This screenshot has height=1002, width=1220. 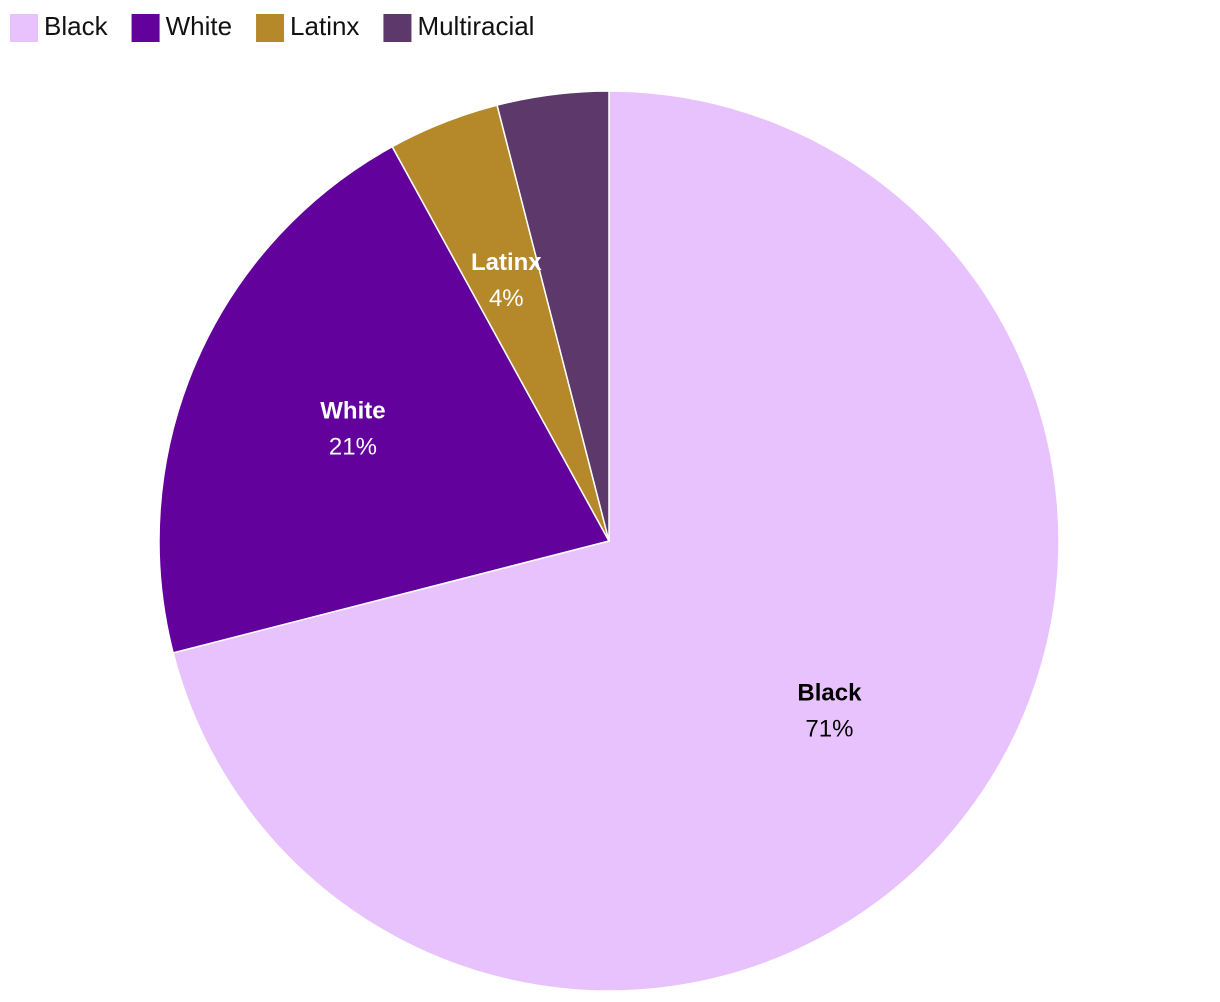 What do you see at coordinates (506, 262) in the screenshot?
I see `slice-label: Latinx` at bounding box center [506, 262].